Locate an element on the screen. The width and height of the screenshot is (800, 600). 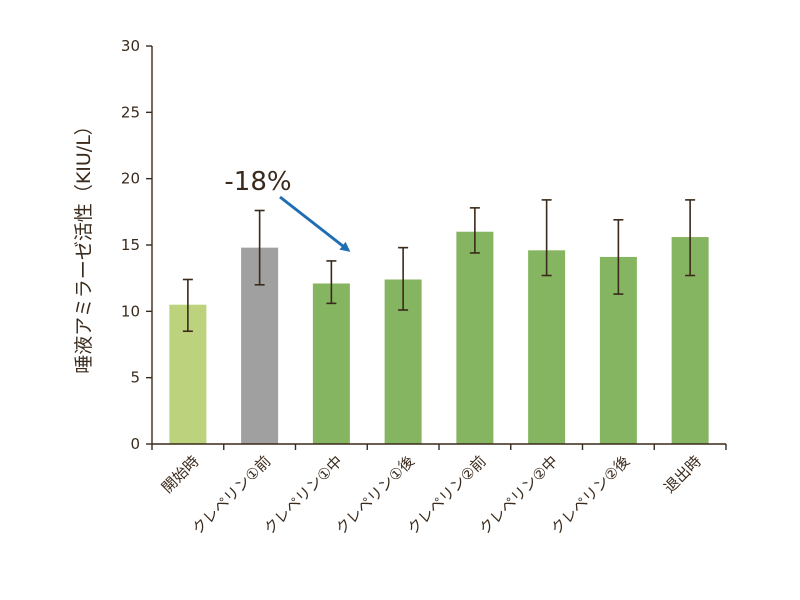
annotation-label: -18% is located at coordinates (257, 182).